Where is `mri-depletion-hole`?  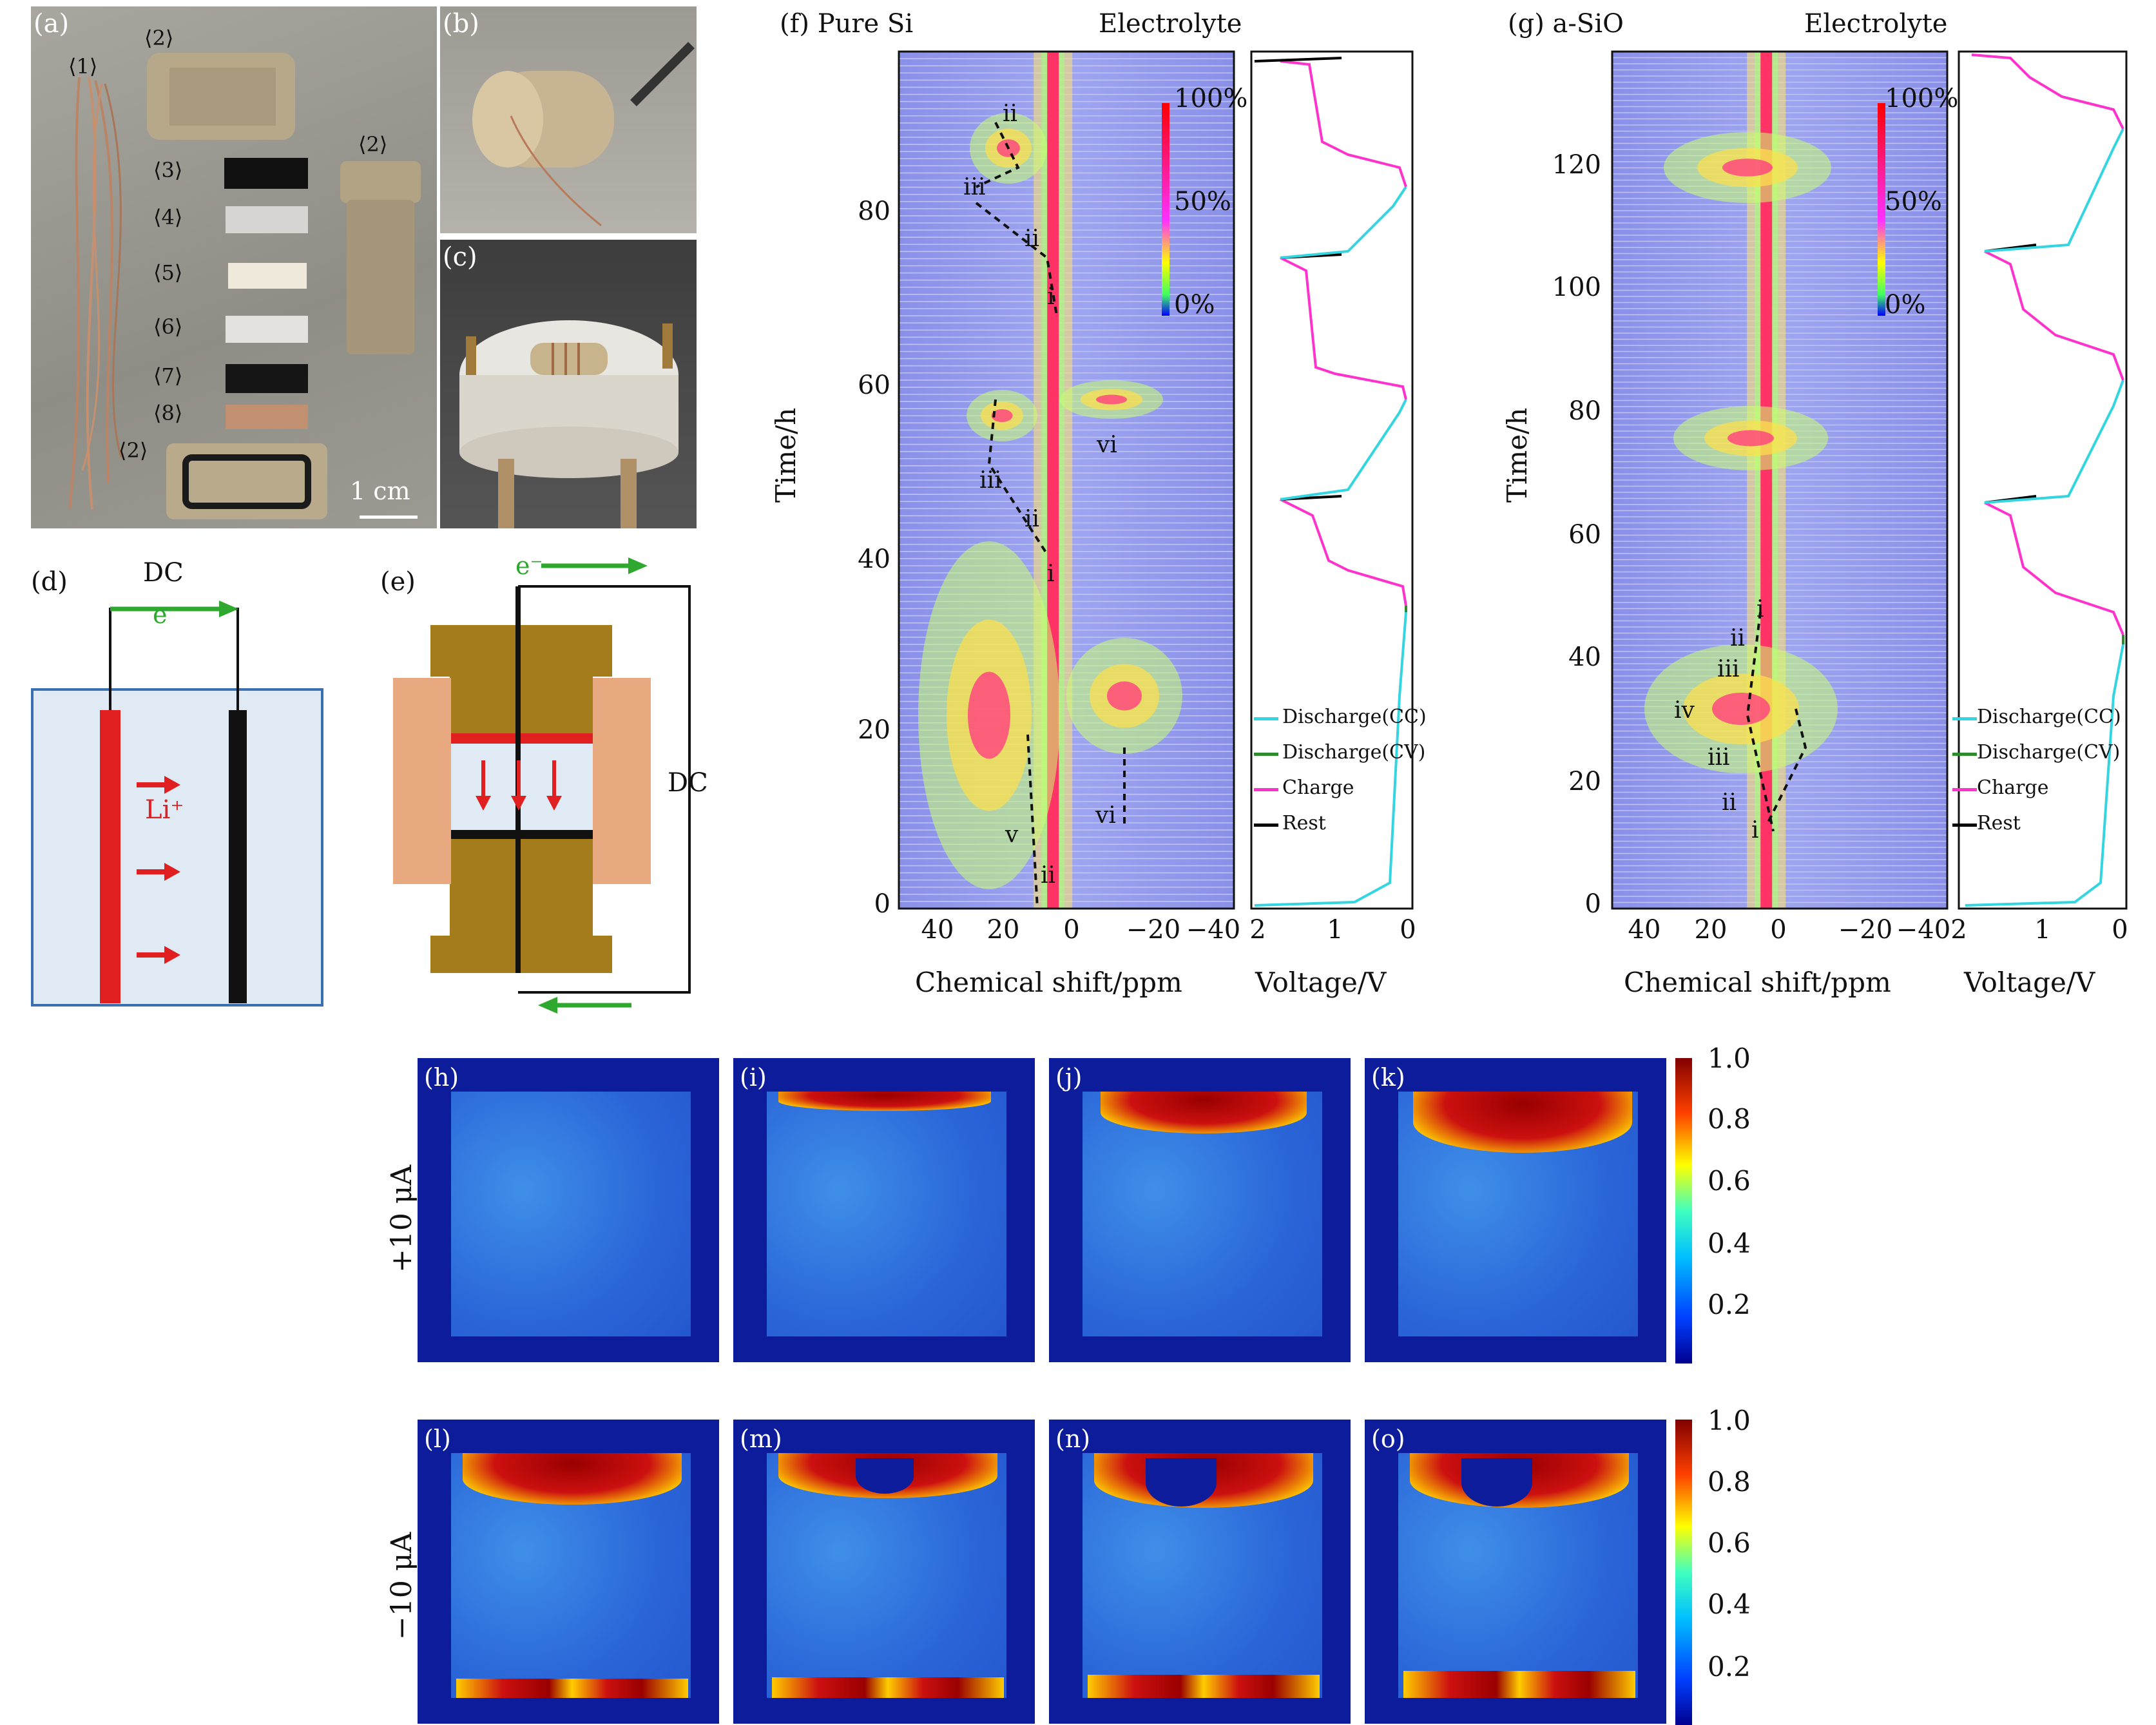
mri-depletion-hole is located at coordinates (1496, 1483).